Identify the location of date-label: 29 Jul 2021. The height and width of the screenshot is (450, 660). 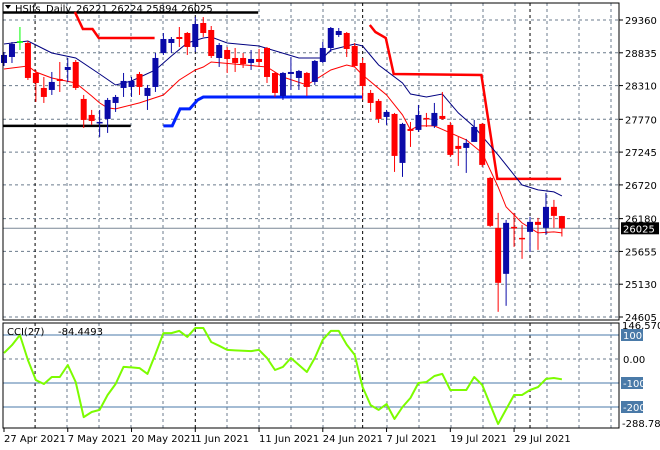
(542, 439).